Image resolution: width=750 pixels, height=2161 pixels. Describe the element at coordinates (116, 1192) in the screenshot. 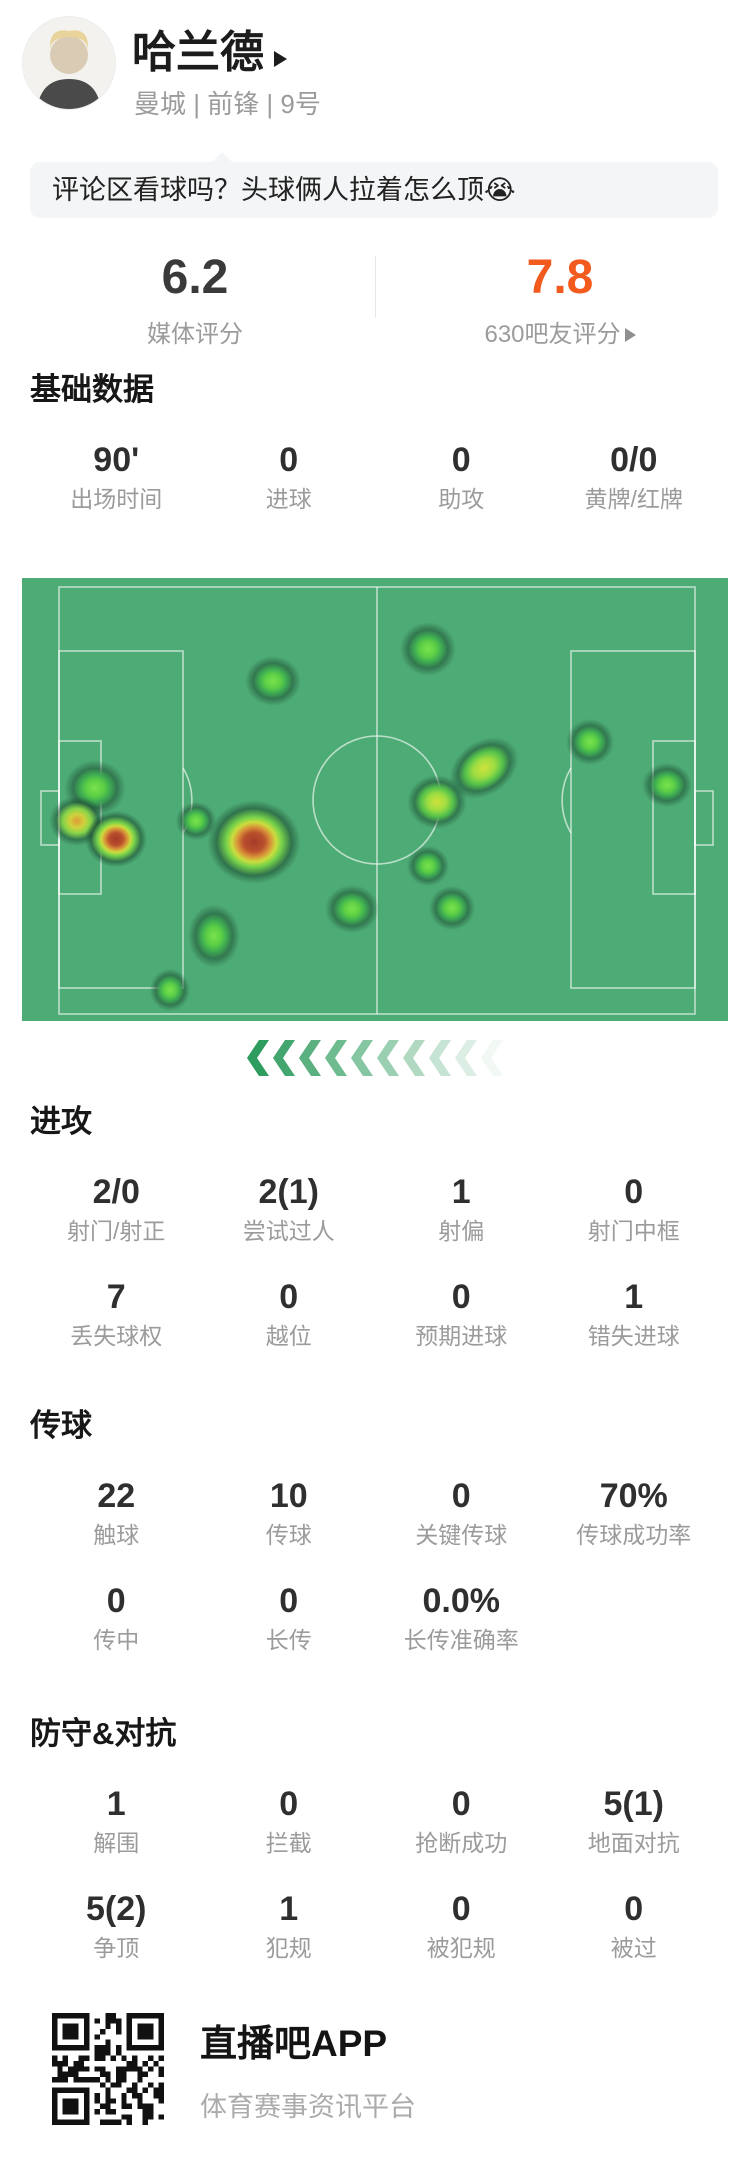

I see `stat-value: 2/0` at that location.